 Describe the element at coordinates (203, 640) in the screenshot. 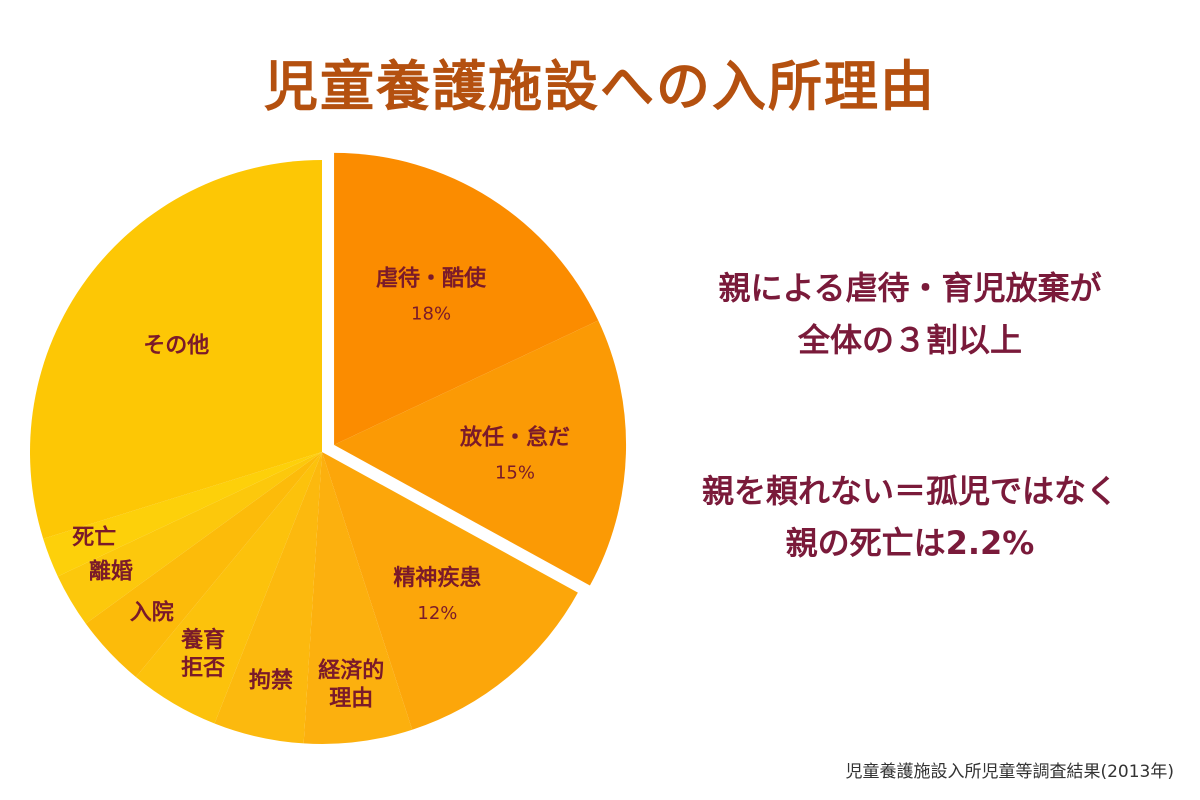

I see `slice-label: 養育` at that location.